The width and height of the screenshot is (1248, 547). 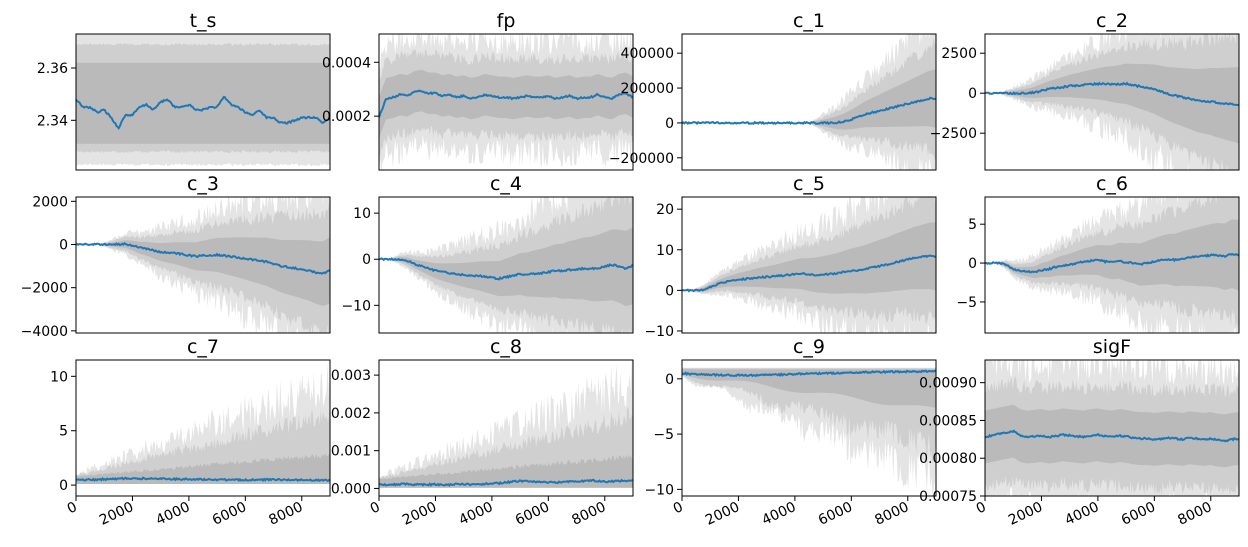 I want to click on y-tick-label: 2500, so click(x=959, y=54).